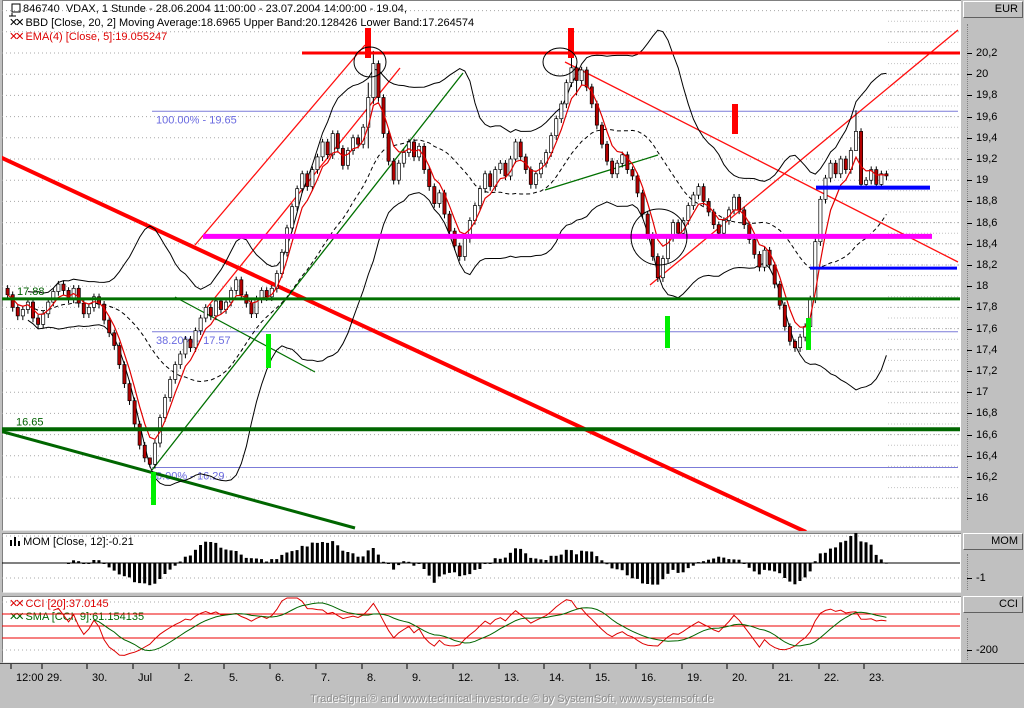 This screenshot has width=1024, height=708. I want to click on cci-indicator-label: ✕✕ CCI [20]:37.0145, so click(59, 604).